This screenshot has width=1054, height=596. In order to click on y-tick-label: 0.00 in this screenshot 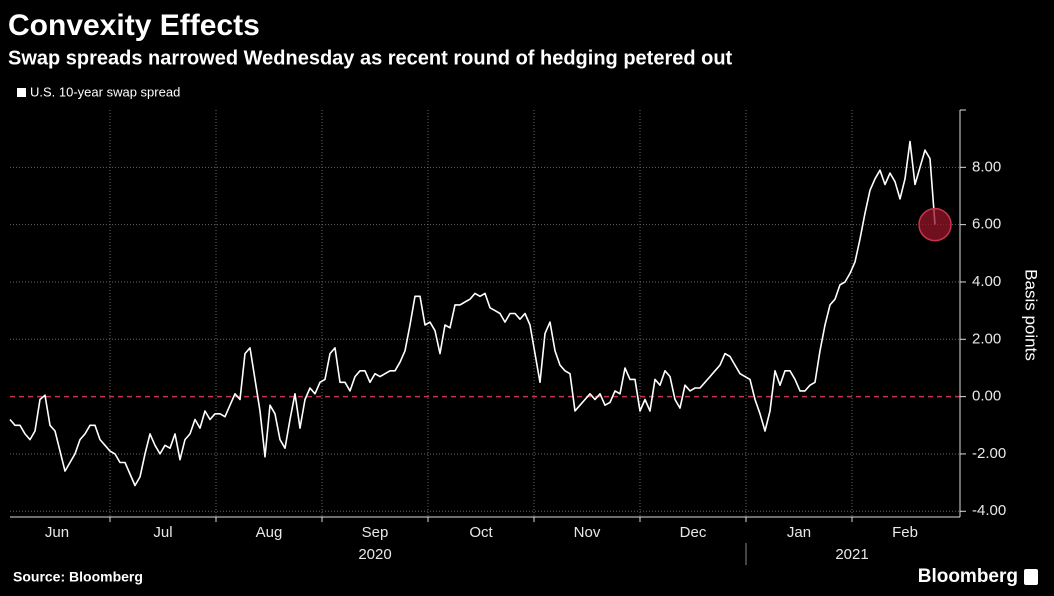, I will do `click(986, 396)`.